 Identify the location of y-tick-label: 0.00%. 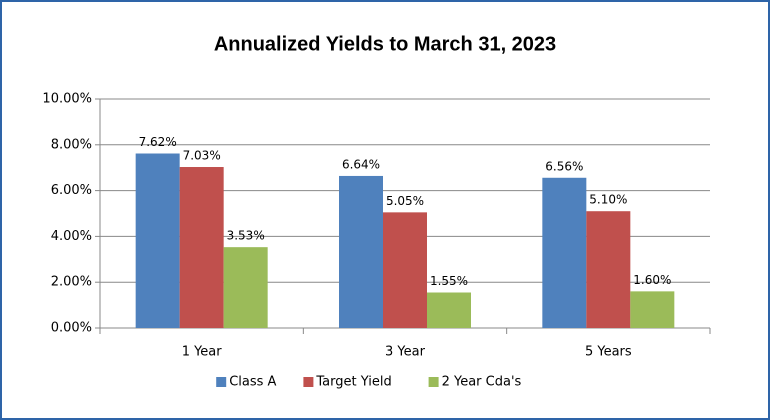
(71, 328).